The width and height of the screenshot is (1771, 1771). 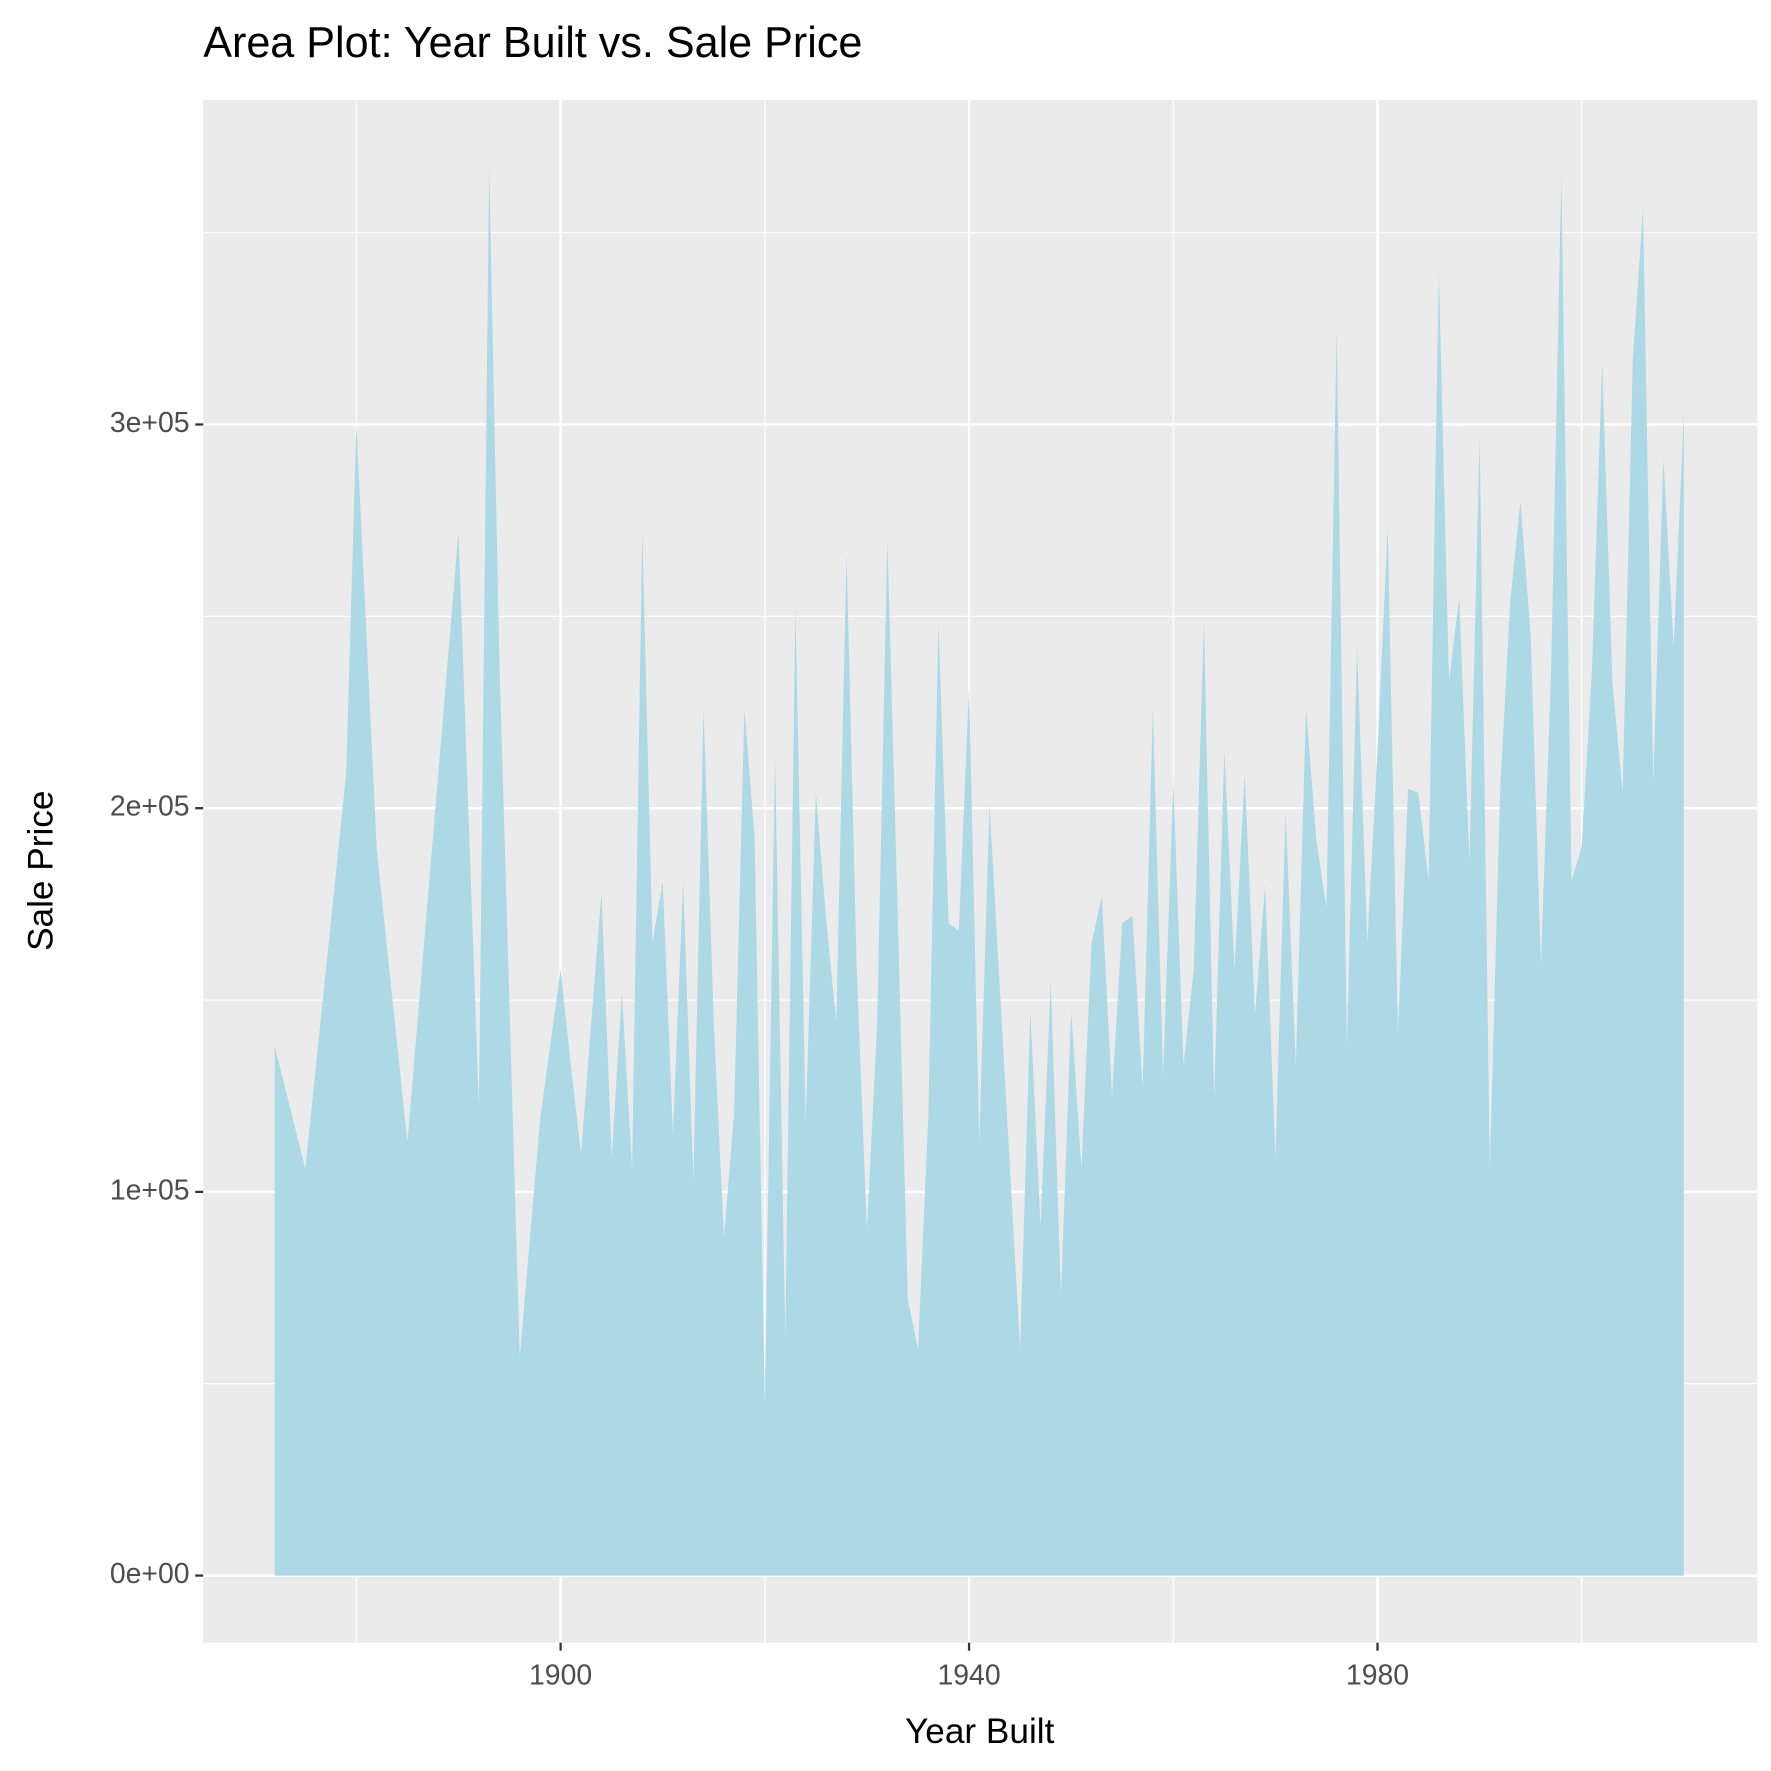 What do you see at coordinates (150, 1190) in the screenshot?
I see `y-tick-label: 1e+05` at bounding box center [150, 1190].